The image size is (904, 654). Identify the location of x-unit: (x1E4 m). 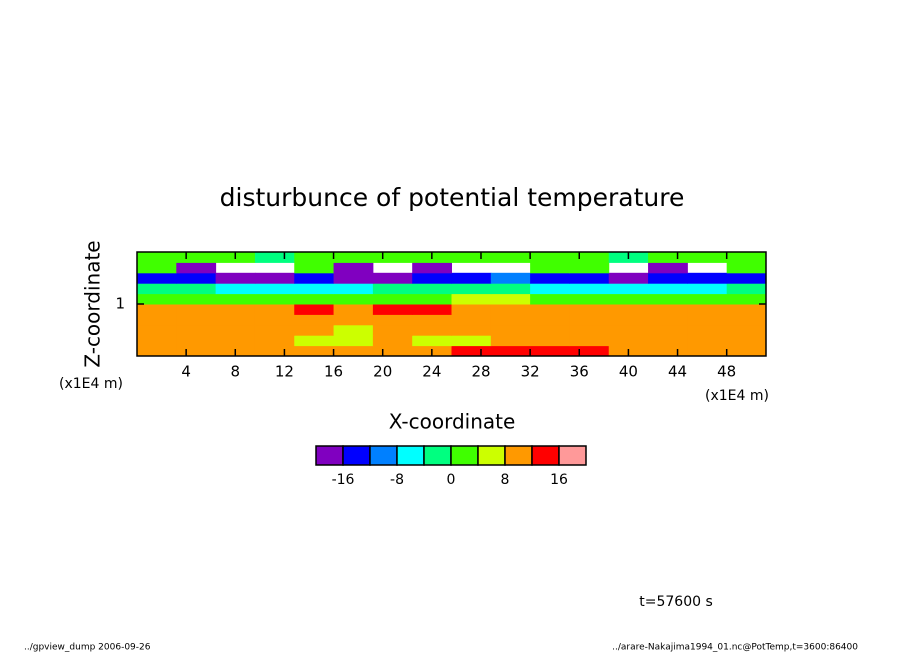
(737, 396).